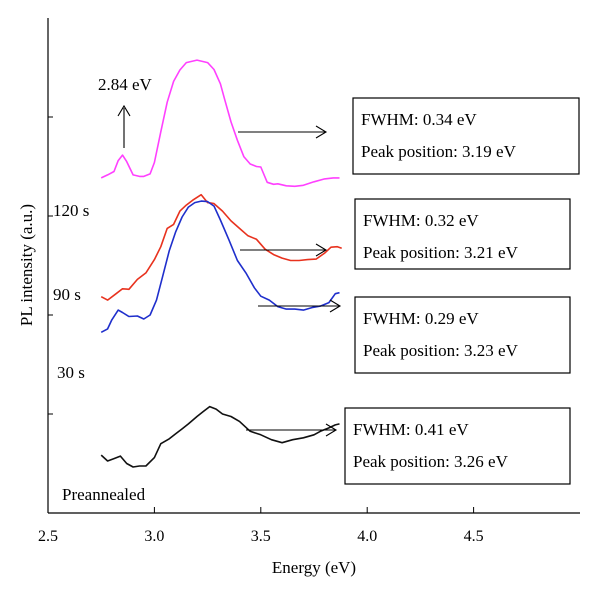 The height and width of the screenshot is (601, 600). Describe the element at coordinates (441, 350) in the screenshot. I see `peak-position-value: Peak position: 3.23 eV` at that location.